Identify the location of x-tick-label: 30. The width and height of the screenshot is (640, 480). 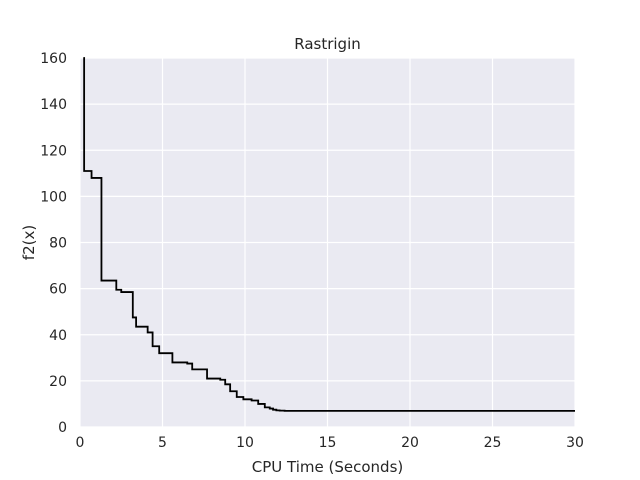
(575, 443).